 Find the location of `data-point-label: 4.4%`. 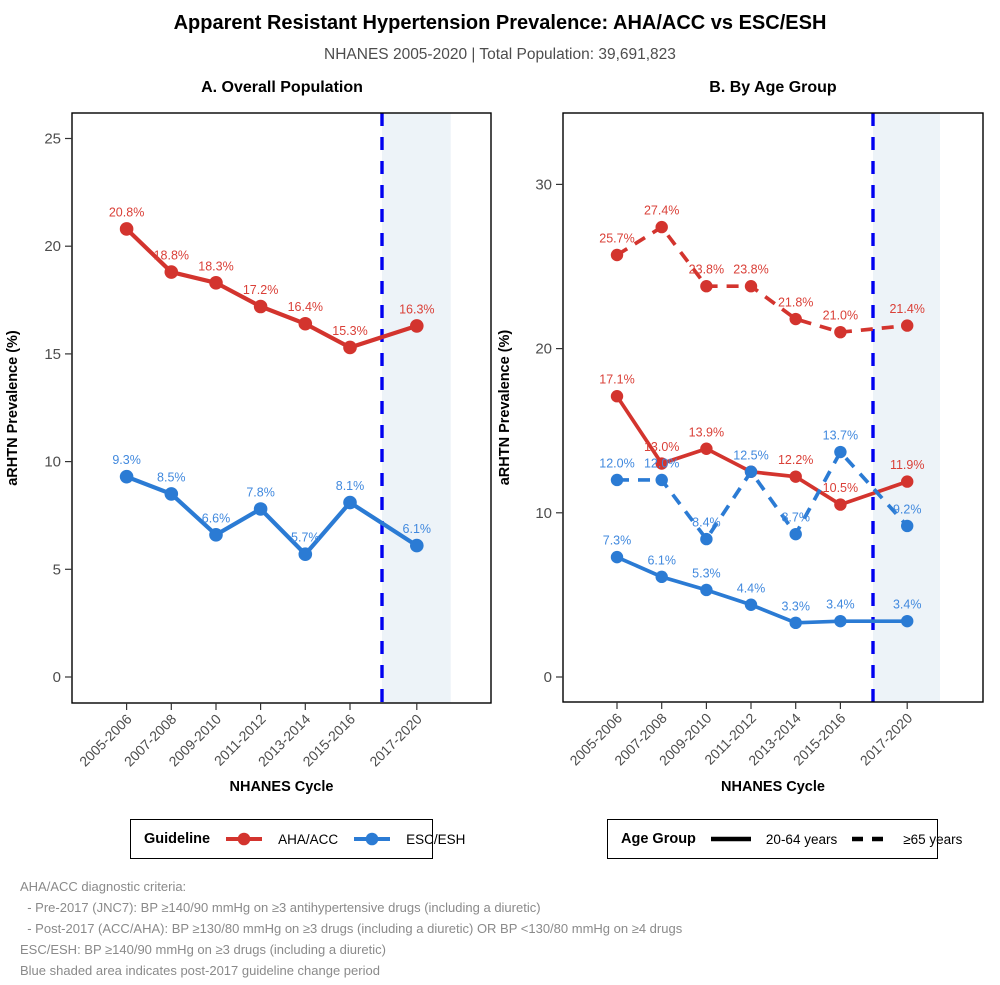

data-point-label: 4.4% is located at coordinates (751, 588).